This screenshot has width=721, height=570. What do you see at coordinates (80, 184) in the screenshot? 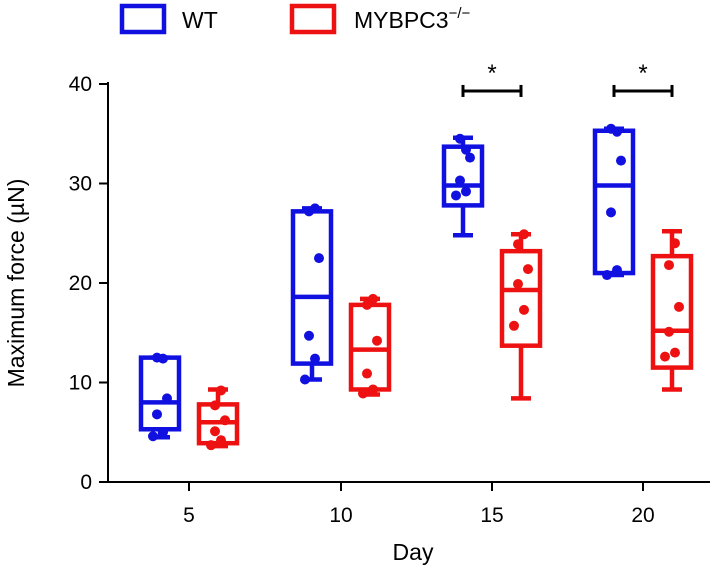
I see `y-tick-label: 30` at bounding box center [80, 184].